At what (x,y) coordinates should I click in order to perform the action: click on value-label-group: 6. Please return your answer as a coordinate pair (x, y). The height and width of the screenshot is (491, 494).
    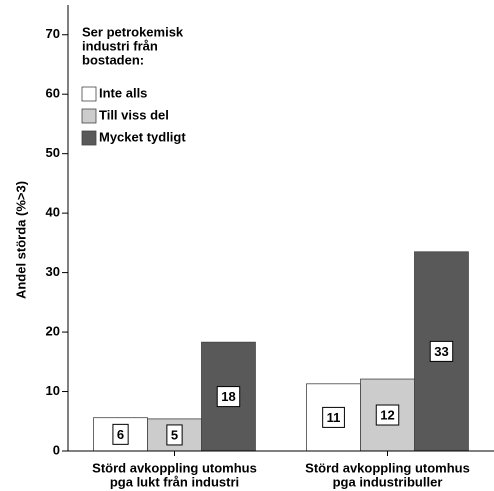
    Looking at the image, I should click on (120, 434).